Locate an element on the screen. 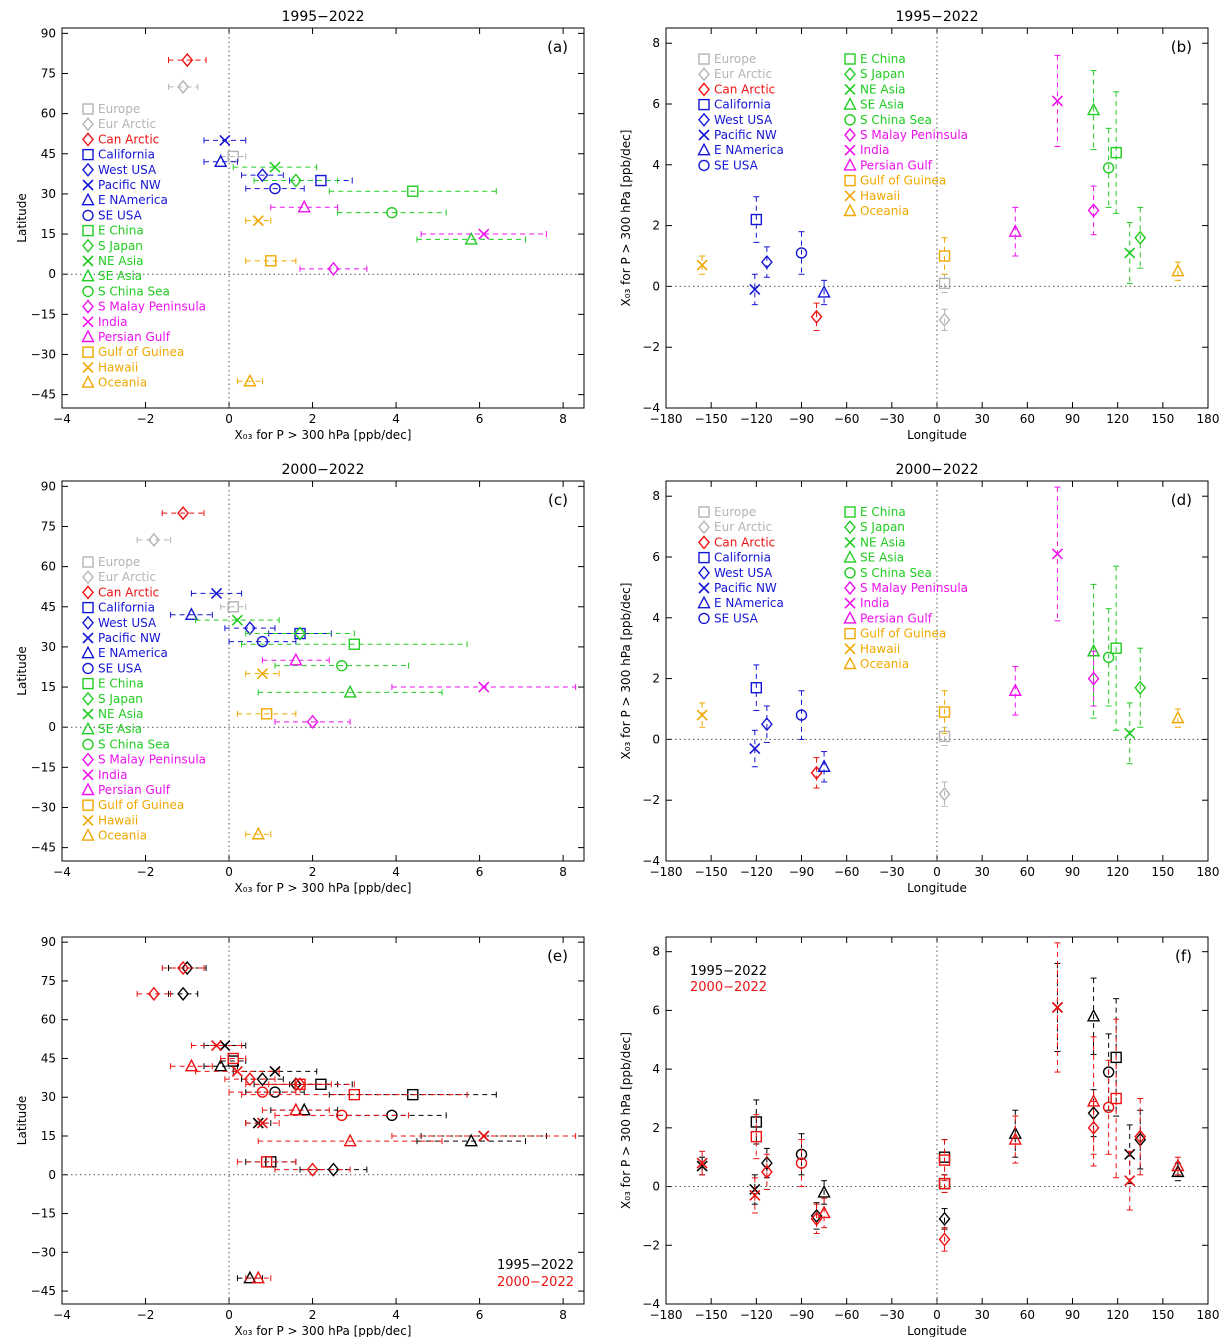 Image resolution: width=1224 pixels, height=1337 pixels. legend-s-china-sea-icon is located at coordinates (850, 120).